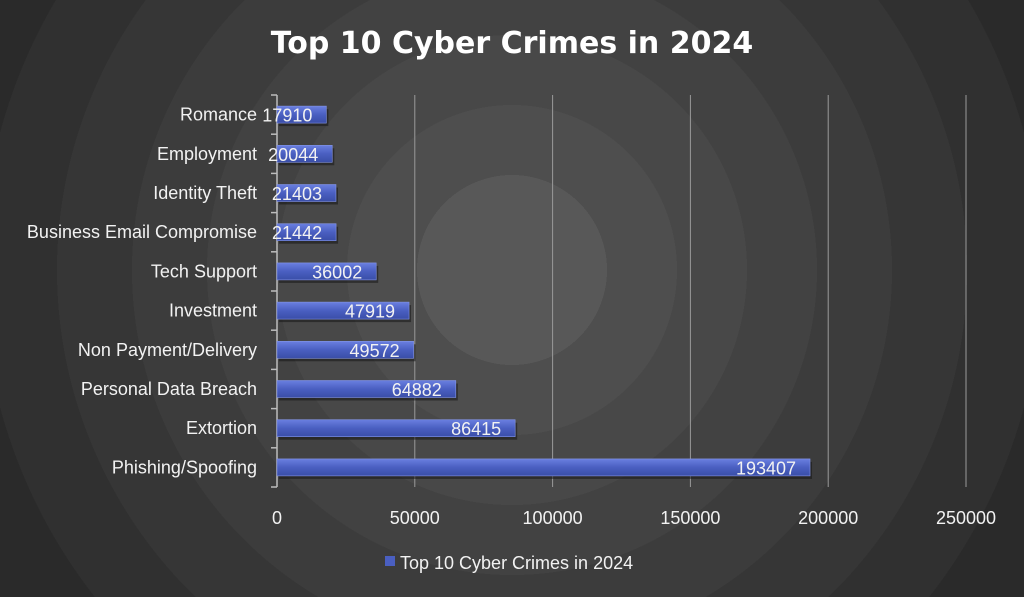 This screenshot has height=597, width=1024. I want to click on data-label: 21442, so click(297, 233).